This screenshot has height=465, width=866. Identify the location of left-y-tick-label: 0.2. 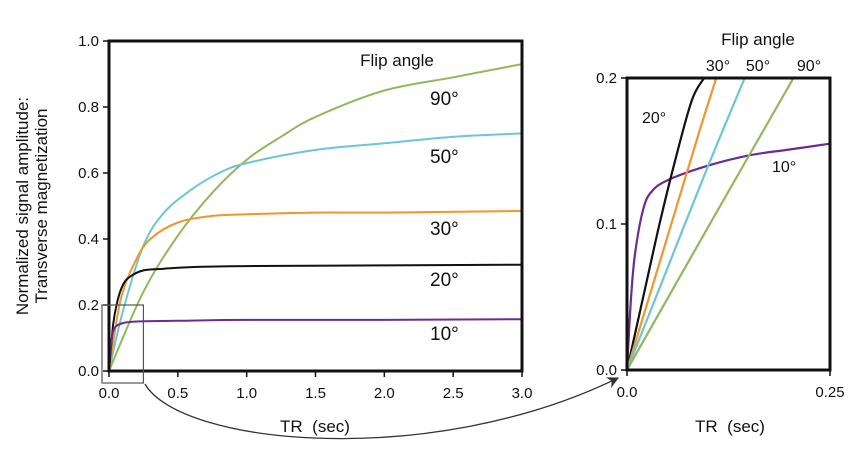
(88, 305).